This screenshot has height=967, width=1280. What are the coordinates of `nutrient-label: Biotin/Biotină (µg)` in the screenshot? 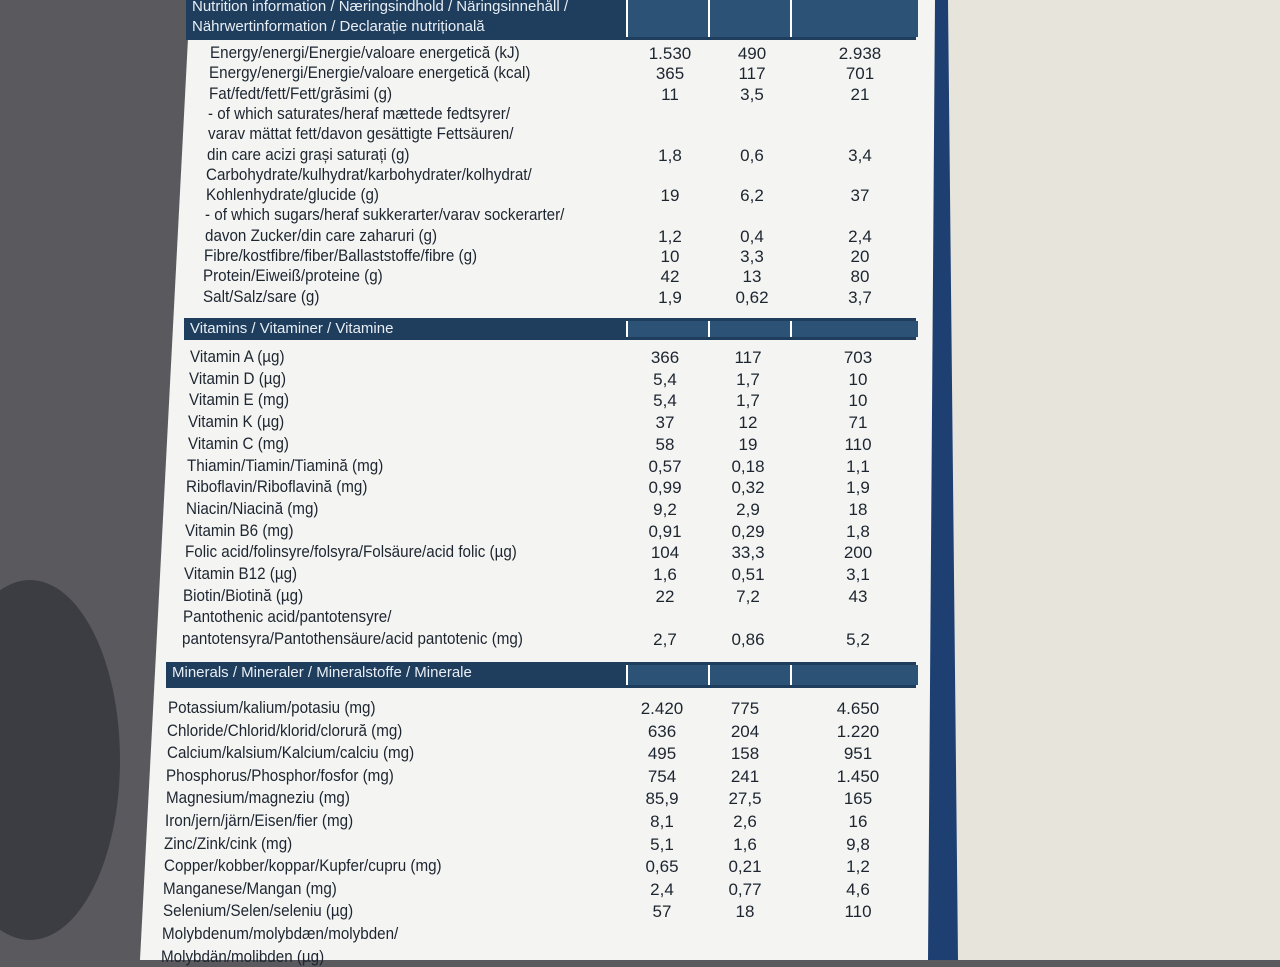 It's located at (243, 595).